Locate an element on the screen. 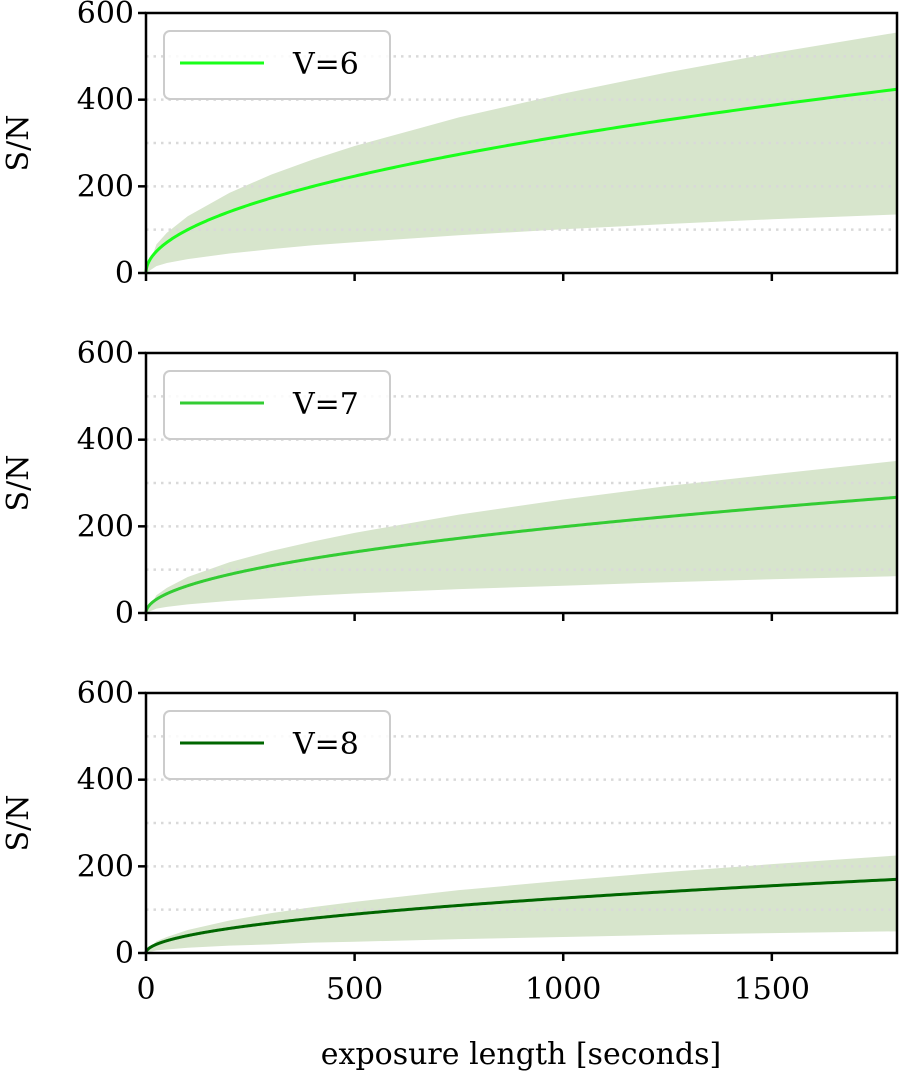  legend: V=8 is located at coordinates (277, 745).